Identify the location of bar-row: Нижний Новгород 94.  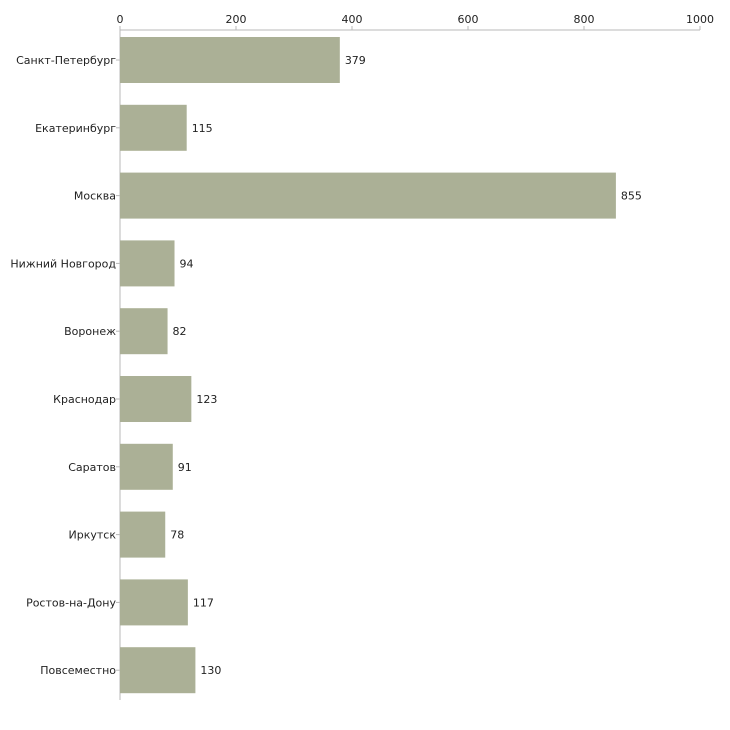
(102, 263).